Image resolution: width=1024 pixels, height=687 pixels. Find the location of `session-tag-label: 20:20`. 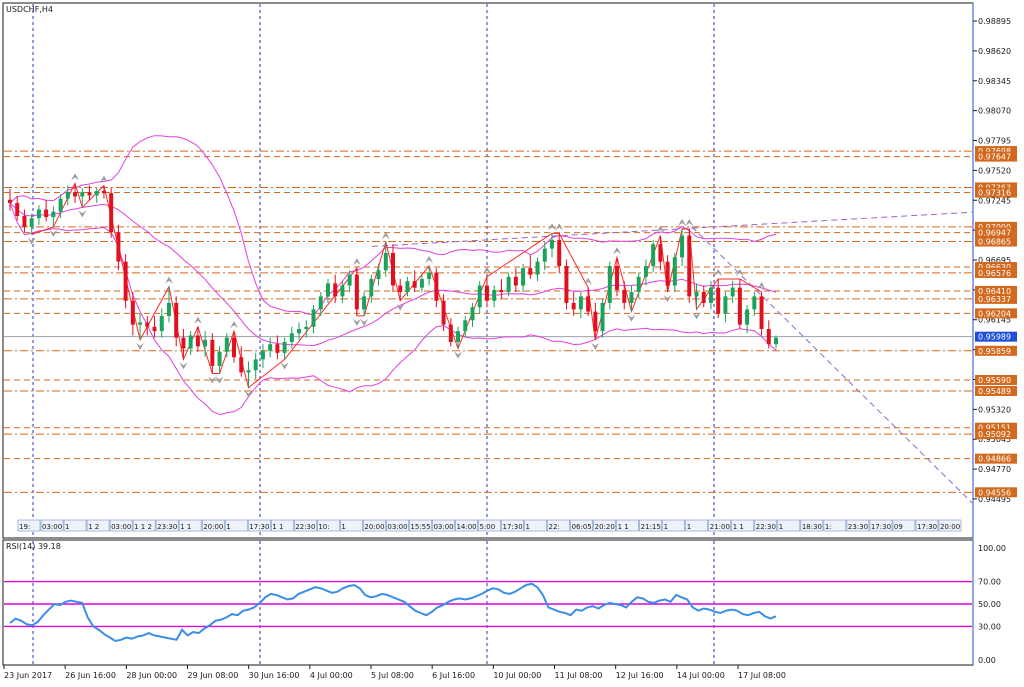

session-tag-label: 20:20 is located at coordinates (605, 527).